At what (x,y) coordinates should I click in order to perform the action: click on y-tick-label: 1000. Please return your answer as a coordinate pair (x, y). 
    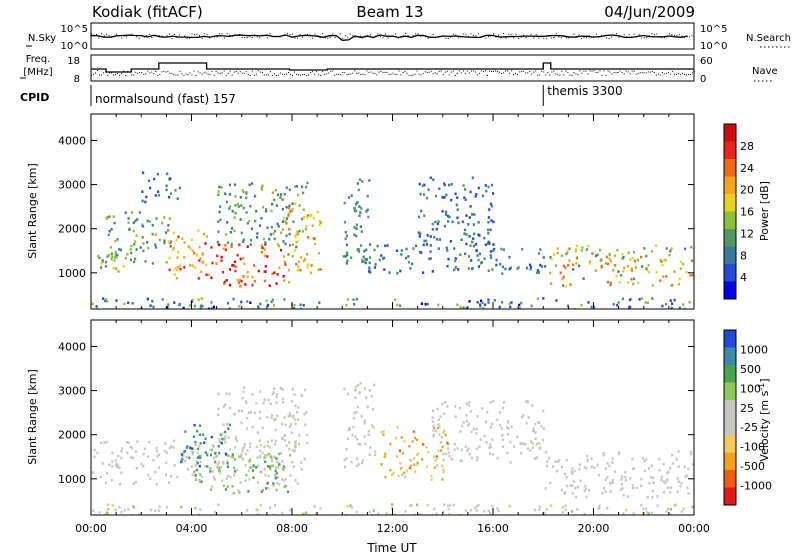
    Looking at the image, I should click on (72, 273).